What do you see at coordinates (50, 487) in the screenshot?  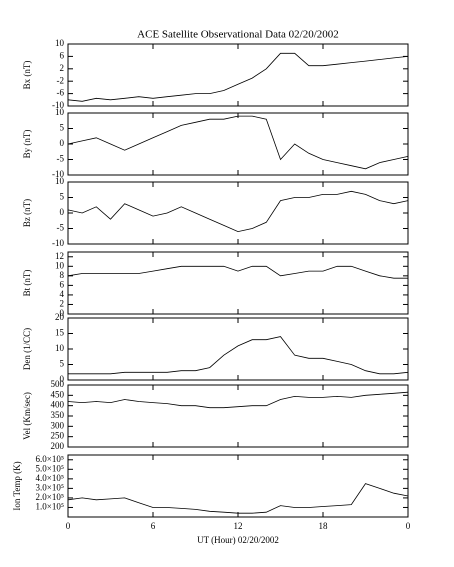 I see `y-tick-label: 3.0×10⁵` at bounding box center [50, 487].